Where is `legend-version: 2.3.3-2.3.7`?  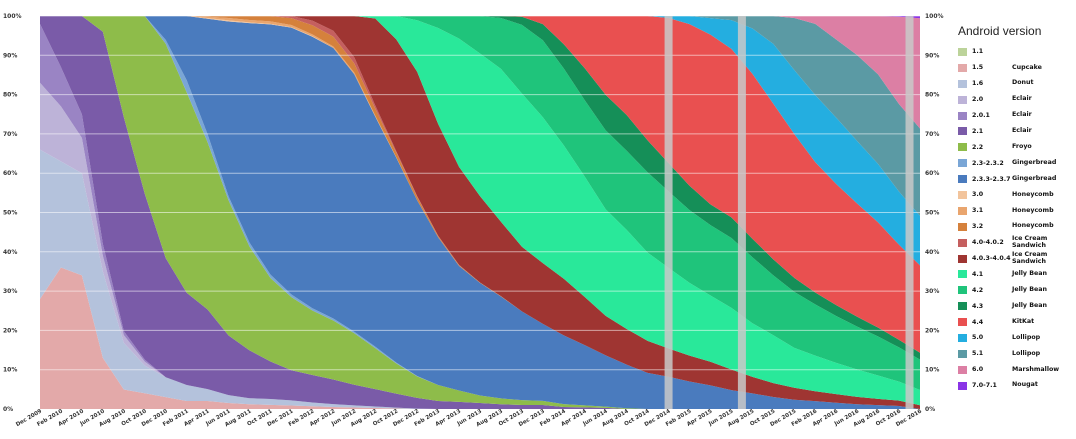 legend-version: 2.3.3-2.3.7 is located at coordinates (991, 179).